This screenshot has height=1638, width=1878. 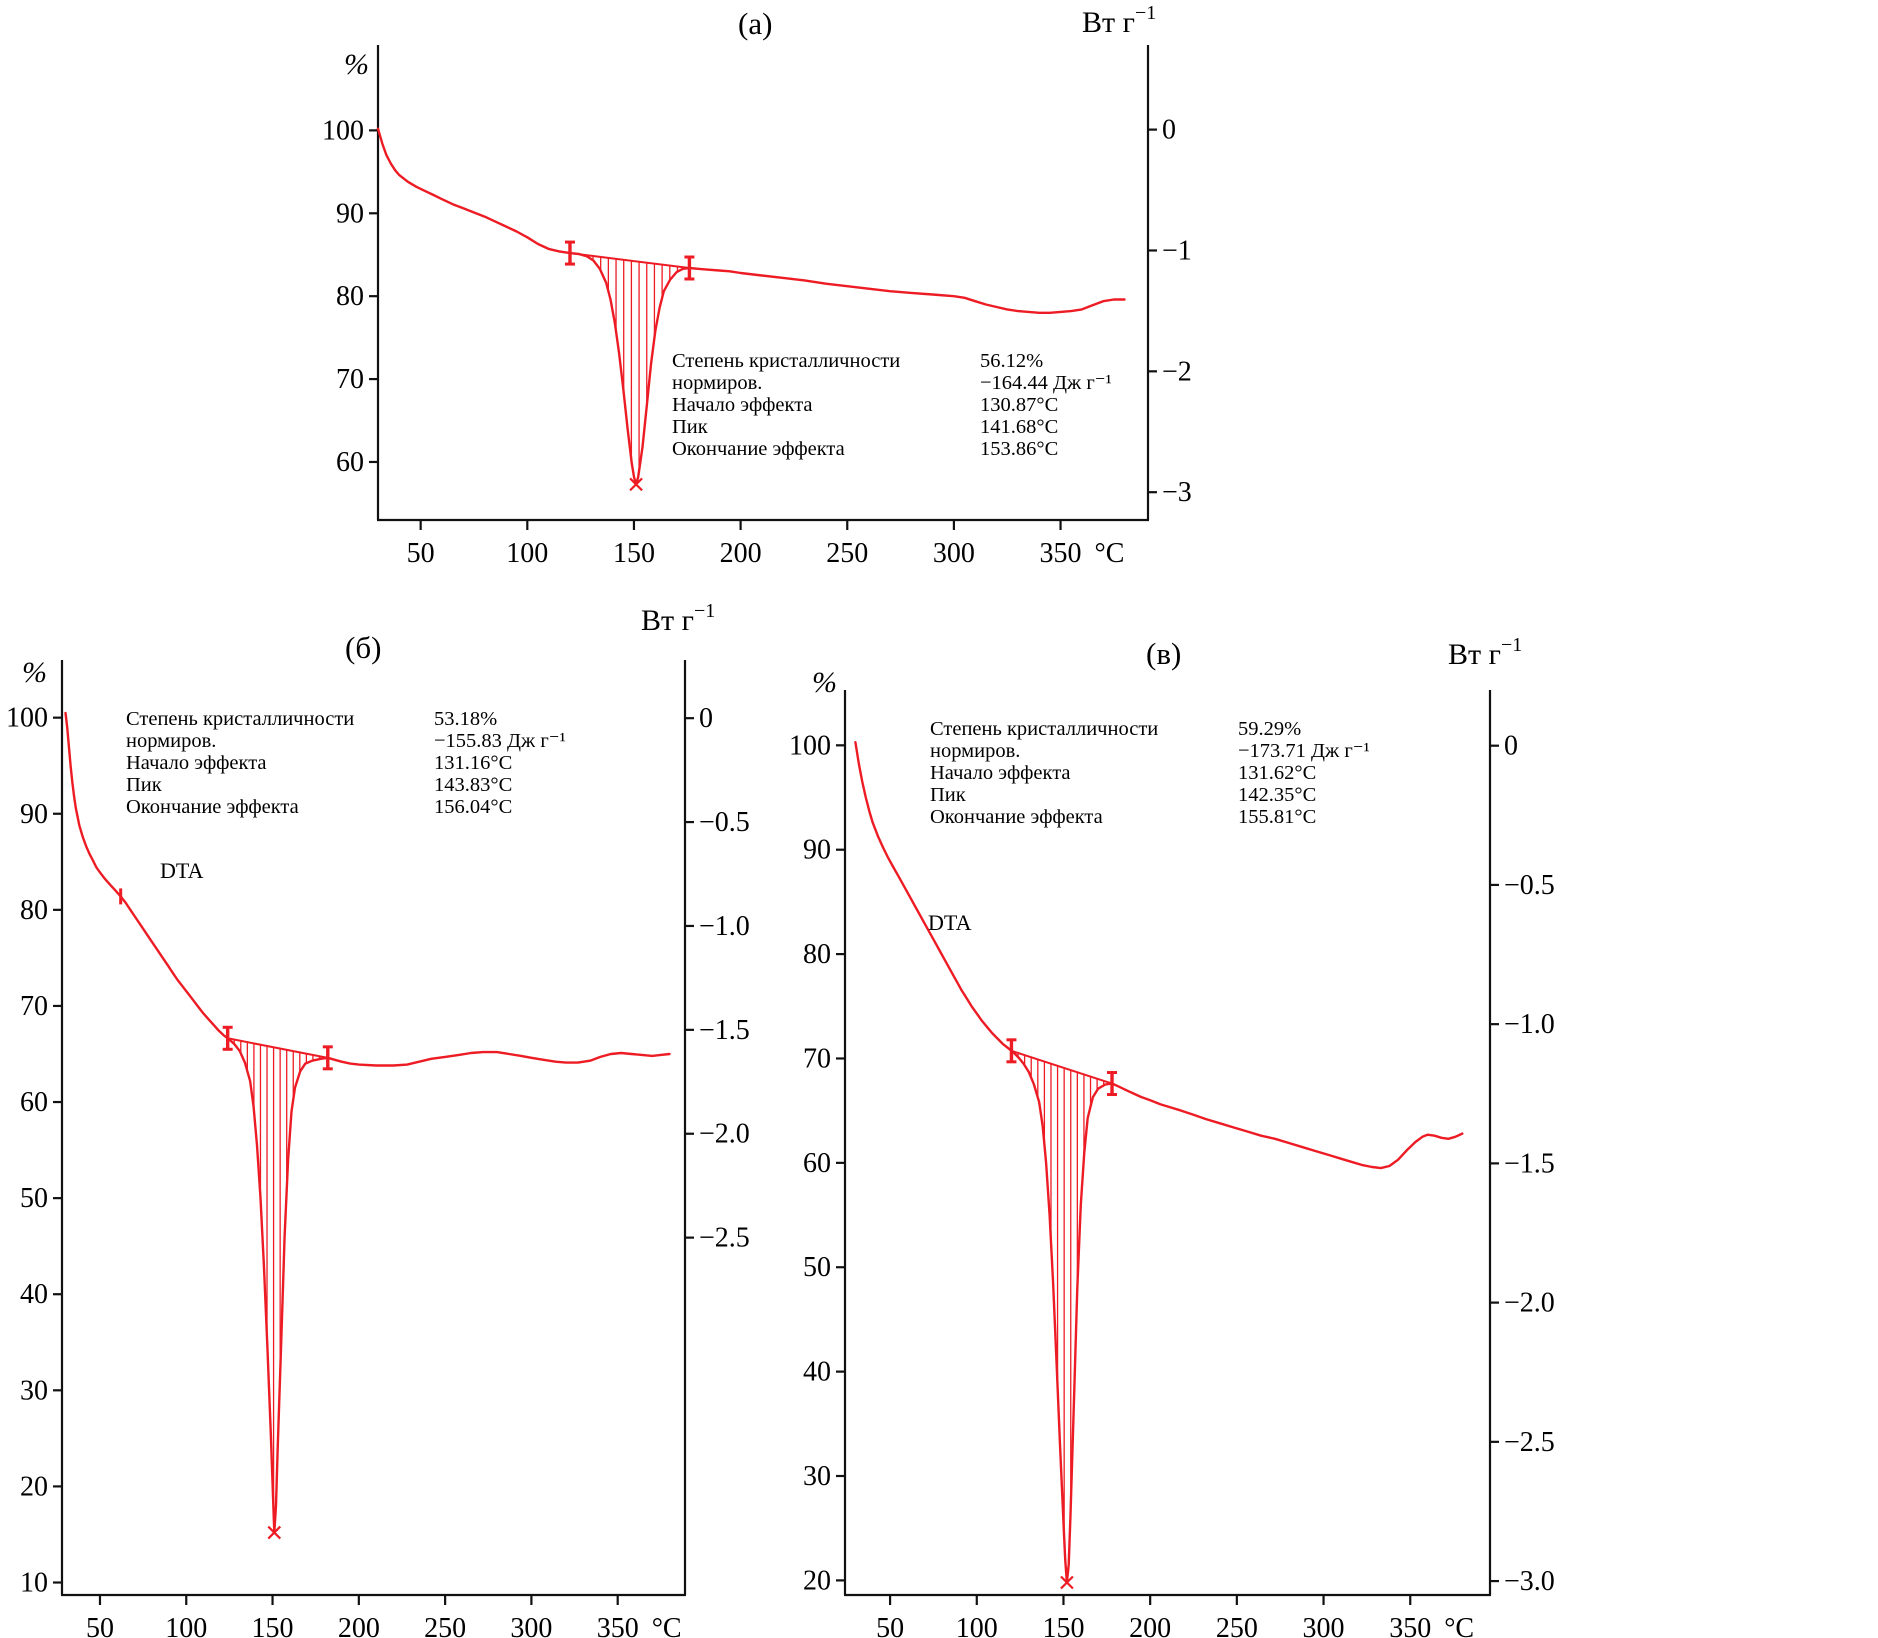 What do you see at coordinates (1046, 383) in the screenshot?
I see `annotation-value: −164.44 Дж г⁻¹` at bounding box center [1046, 383].